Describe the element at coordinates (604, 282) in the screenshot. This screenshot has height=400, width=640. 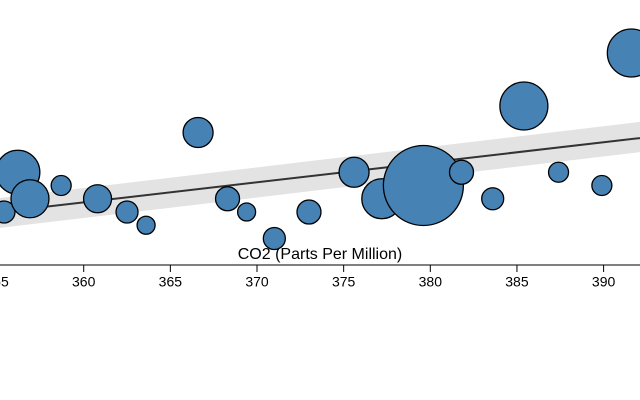
I see `x-tick-label: 390` at that location.